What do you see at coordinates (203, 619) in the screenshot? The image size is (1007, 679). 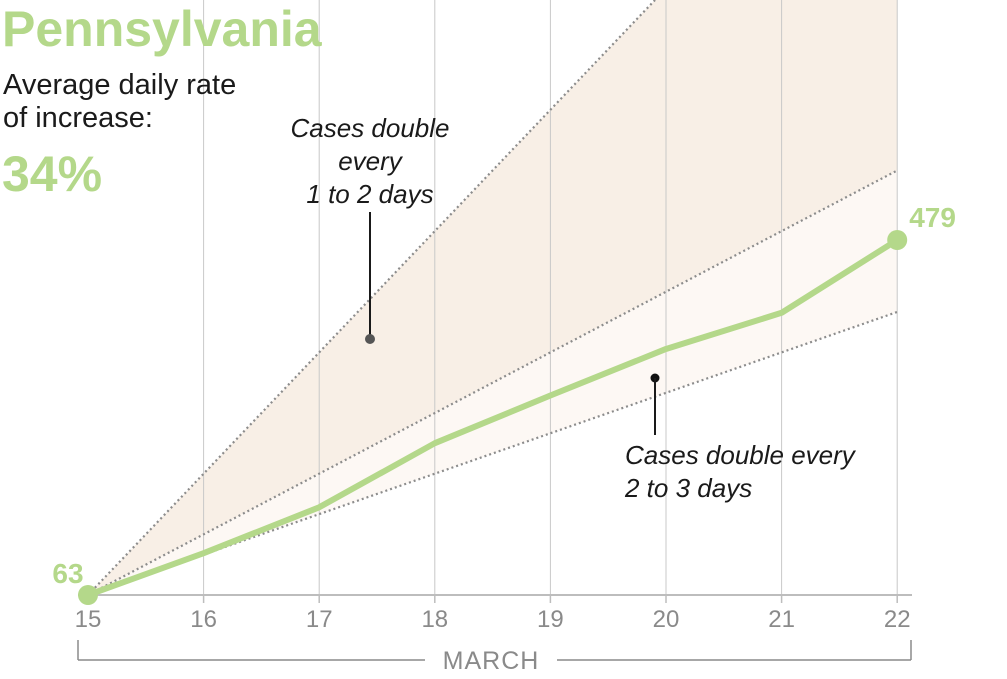 I see `x-tick-label-16: 16` at bounding box center [203, 619].